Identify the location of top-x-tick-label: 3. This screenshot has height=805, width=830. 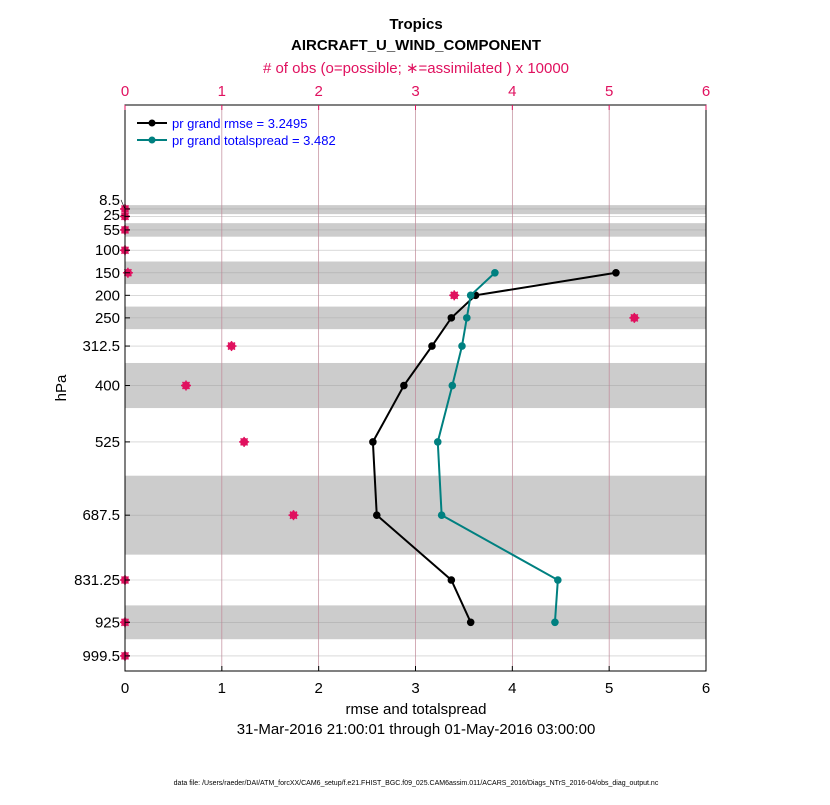
(415, 91).